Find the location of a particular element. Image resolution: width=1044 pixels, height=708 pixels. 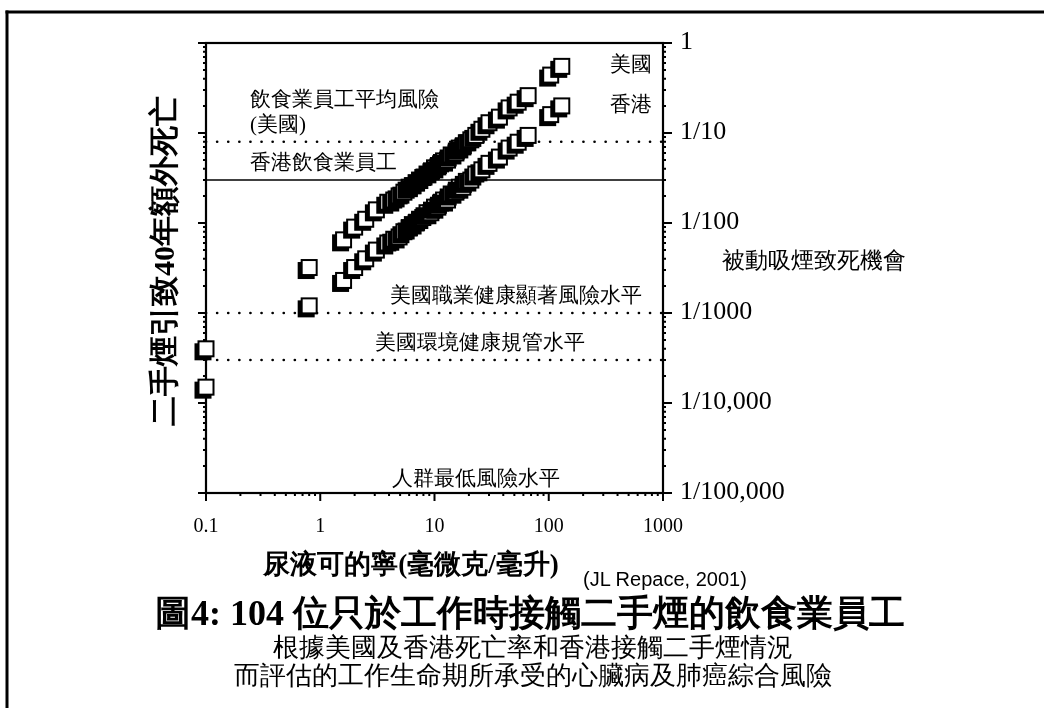

ref-line-label: 美國環境健康規管水平 is located at coordinates (480, 341).